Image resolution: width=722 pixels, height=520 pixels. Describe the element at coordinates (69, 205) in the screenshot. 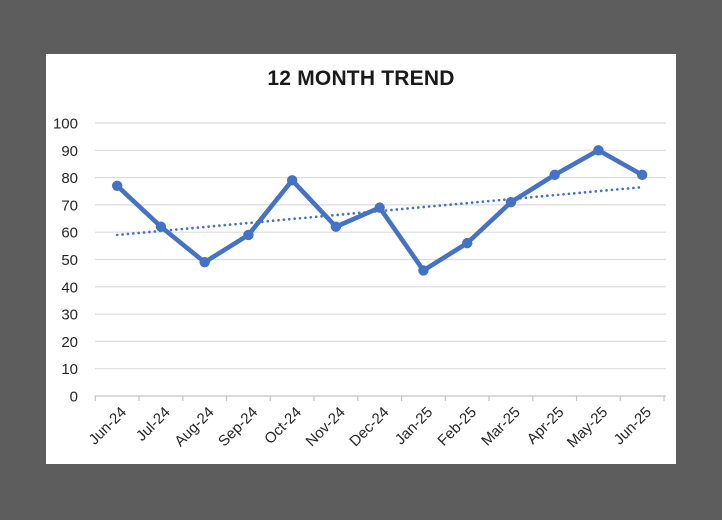

I see `y-axis-label: 70` at that location.